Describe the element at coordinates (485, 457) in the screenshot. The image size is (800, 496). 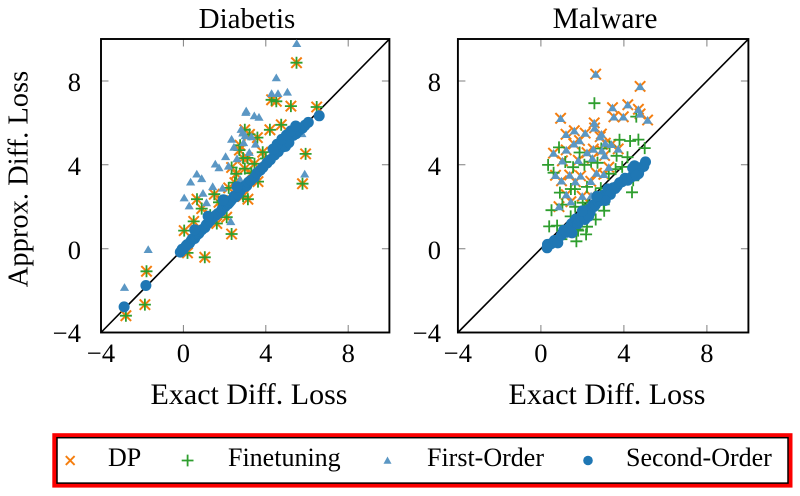
I see `svg-text: First-Order` at that location.